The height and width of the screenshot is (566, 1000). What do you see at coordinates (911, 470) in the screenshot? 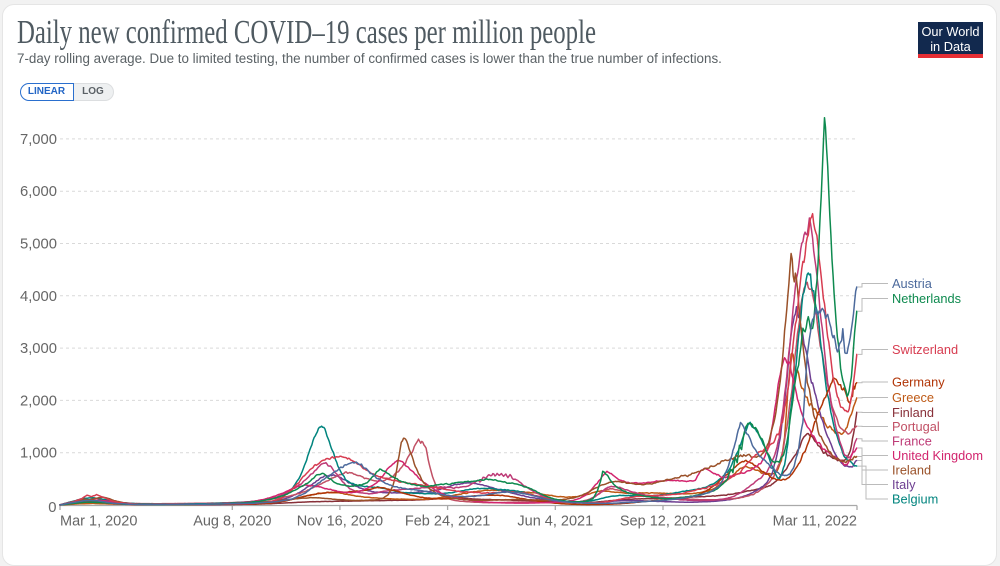
I see `svg-text: Ireland` at bounding box center [911, 470].